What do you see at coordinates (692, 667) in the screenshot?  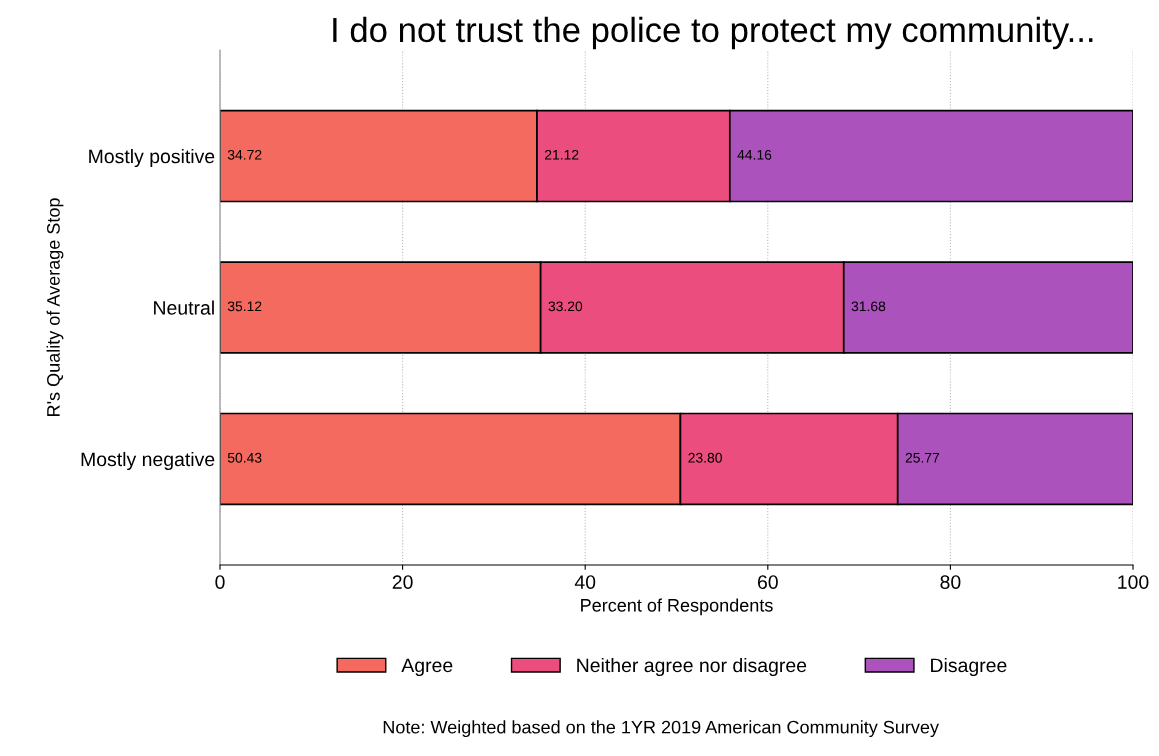 I see `legend-label: Neither agree nor disagree` at bounding box center [692, 667].